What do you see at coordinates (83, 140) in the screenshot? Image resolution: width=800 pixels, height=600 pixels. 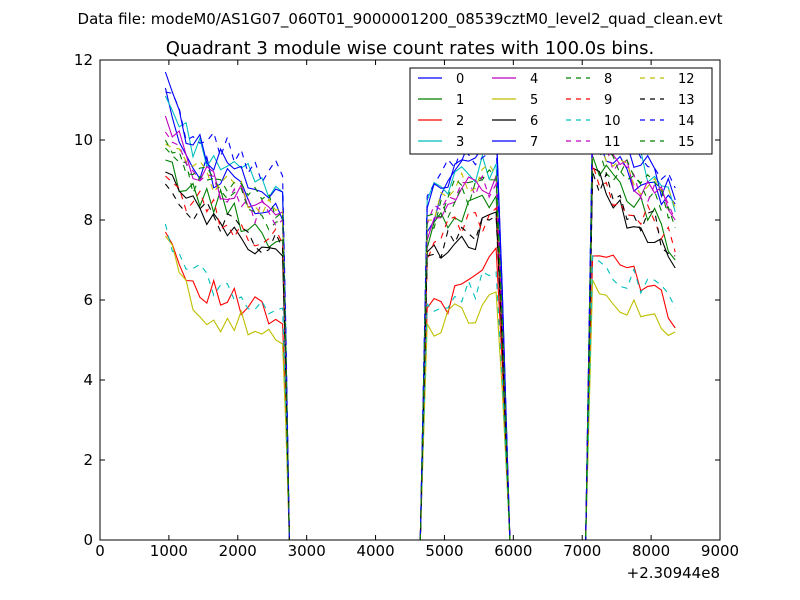 I see `y-tick-label: 10` at bounding box center [83, 140].